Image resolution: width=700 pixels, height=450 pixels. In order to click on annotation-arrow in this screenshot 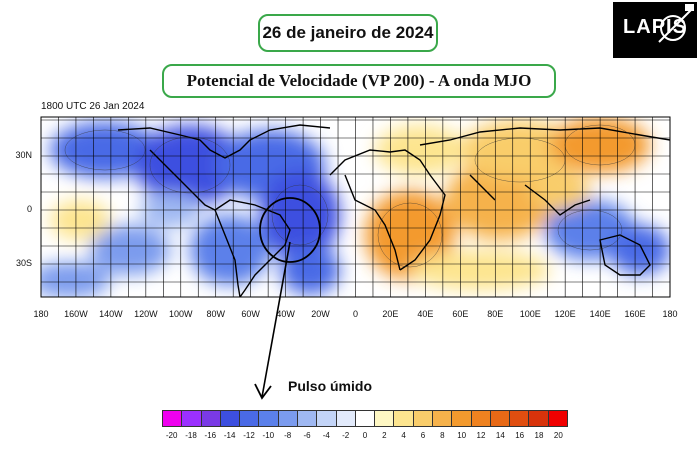, I will do `click(276, 319)`.